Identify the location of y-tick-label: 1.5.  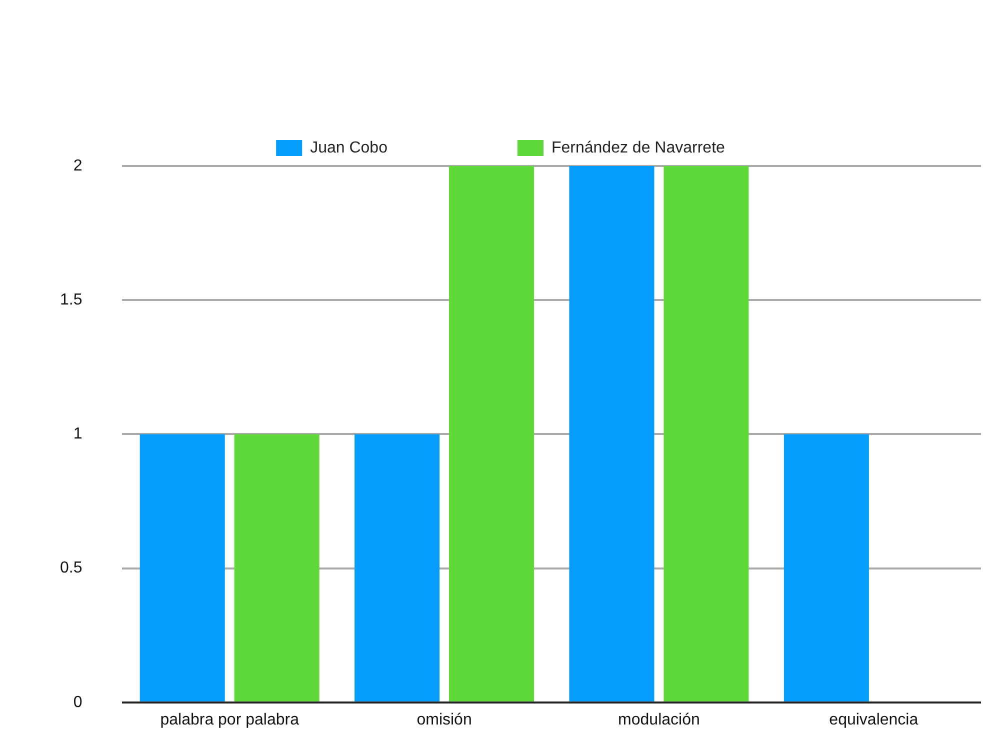
(71, 300).